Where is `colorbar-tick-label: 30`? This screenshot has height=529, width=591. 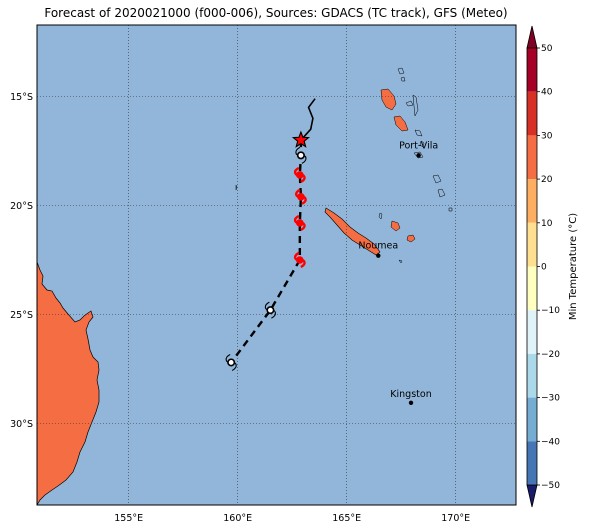 colorbar-tick-label: 30 is located at coordinates (547, 136).